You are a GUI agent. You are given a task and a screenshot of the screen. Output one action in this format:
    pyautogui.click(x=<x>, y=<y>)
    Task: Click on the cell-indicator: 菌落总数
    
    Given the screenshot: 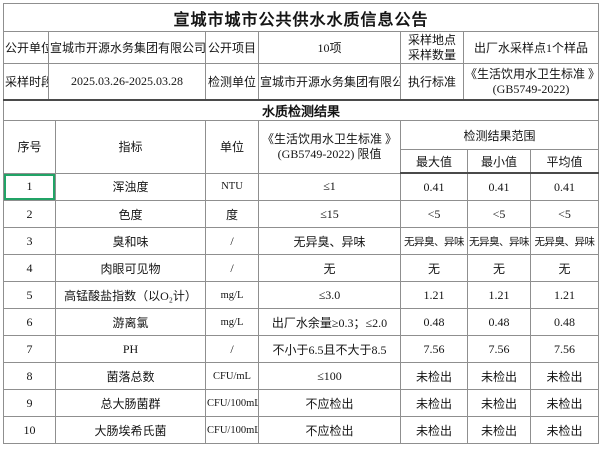 What is the action you would take?
    pyautogui.click(x=130, y=376)
    